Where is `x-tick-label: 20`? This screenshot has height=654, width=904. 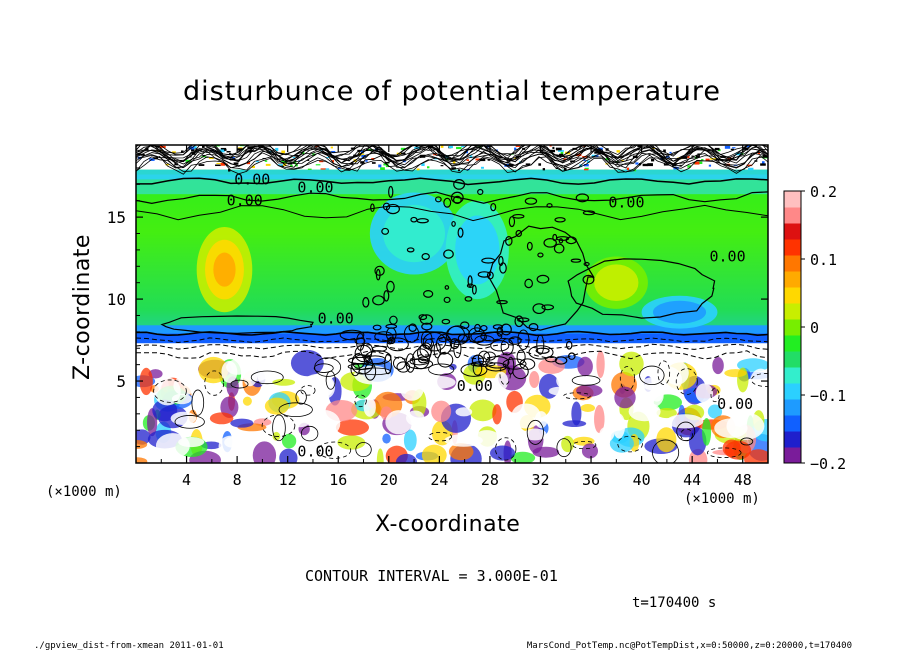 x-tick-label: 20 is located at coordinates (389, 480).